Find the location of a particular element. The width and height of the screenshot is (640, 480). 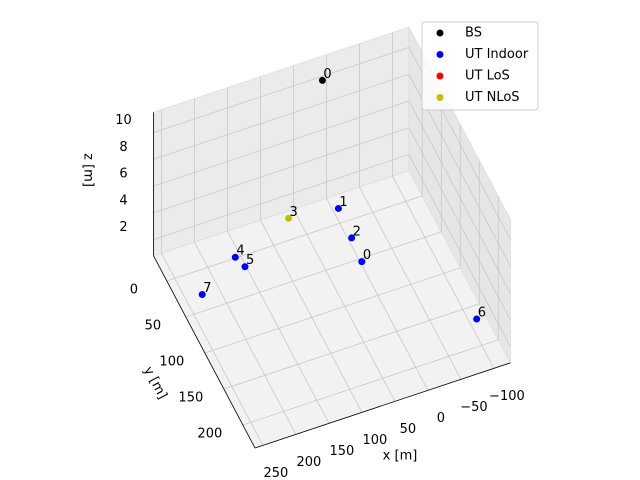

tick-label: 250 is located at coordinates (276, 473).